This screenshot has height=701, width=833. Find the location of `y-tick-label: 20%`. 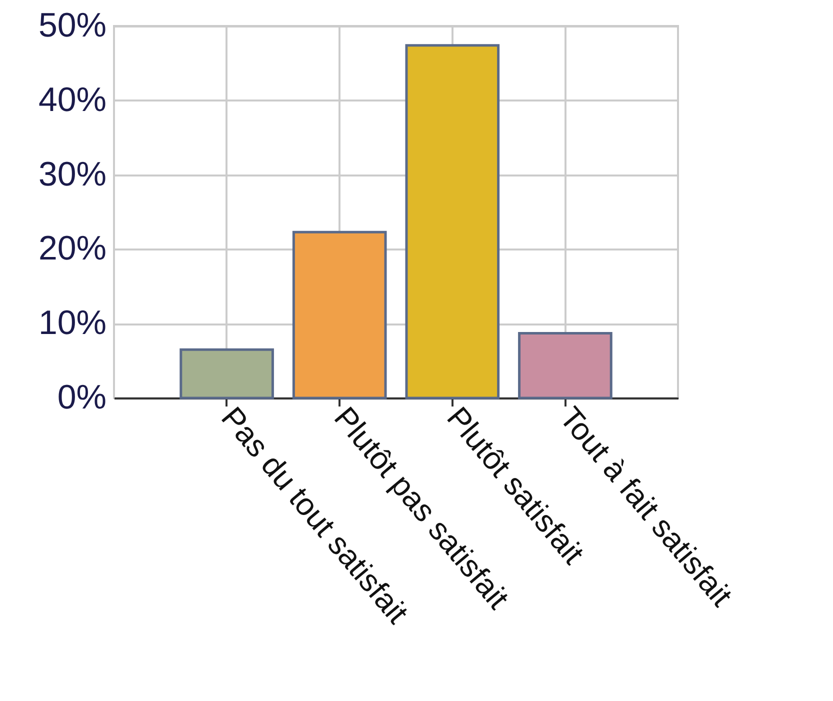

y-tick-label: 20% is located at coordinates (72, 249).